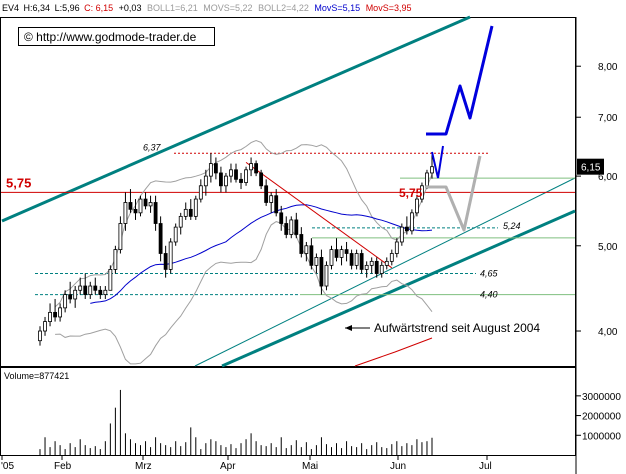 This screenshot has width=626, height=474. I want to click on pullback-label: 5,75, so click(411, 193).